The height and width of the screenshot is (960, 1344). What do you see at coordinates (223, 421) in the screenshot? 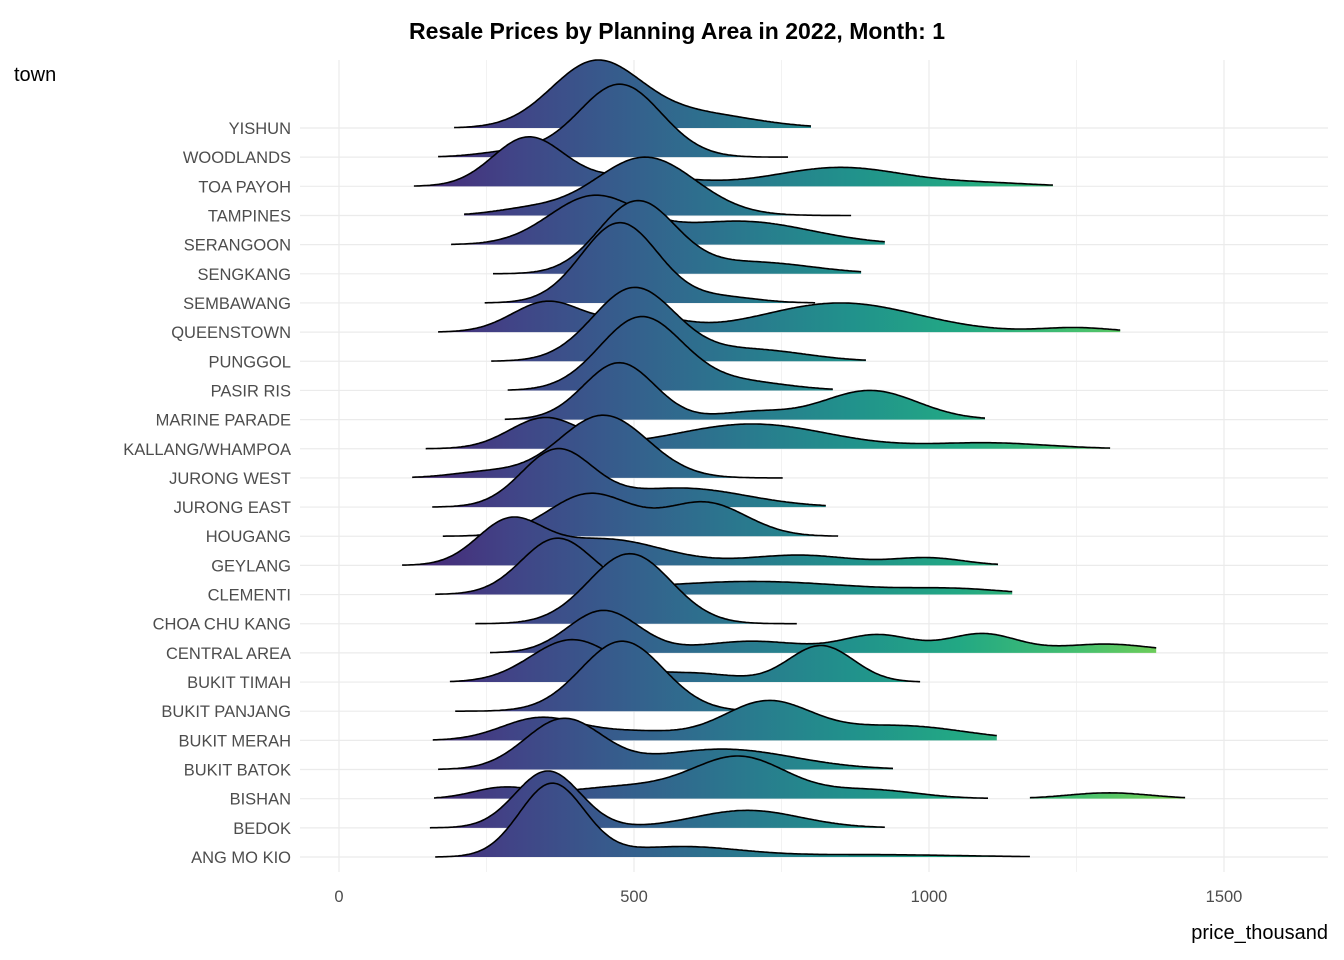
I see `y-tick-label: MARINE PARADE` at bounding box center [223, 421].